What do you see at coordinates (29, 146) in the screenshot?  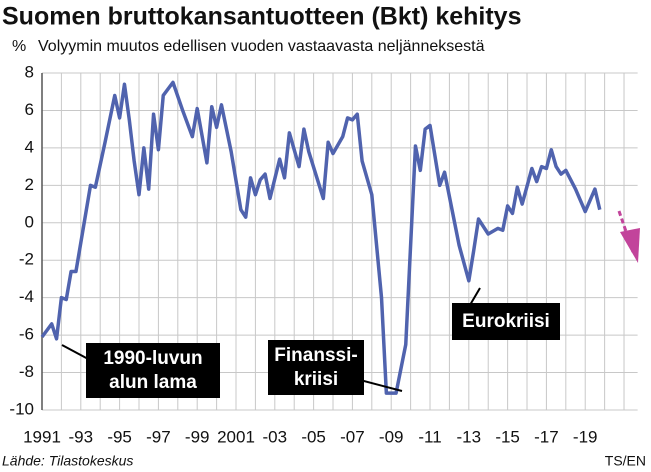 I see `y-tick-label: 4` at bounding box center [29, 146].